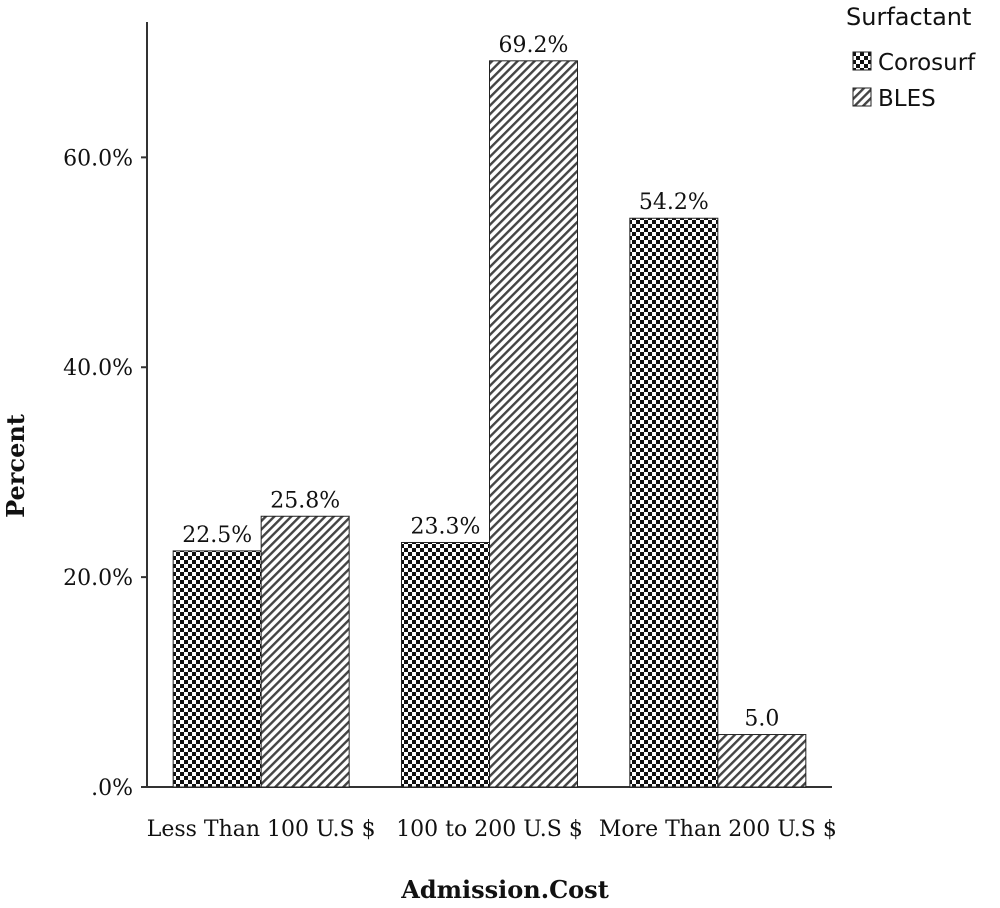 Image resolution: width=1000 pixels, height=908 pixels. Describe the element at coordinates (718, 829) in the screenshot. I see `x-tick-label: More Than 200 U.S $` at that location.